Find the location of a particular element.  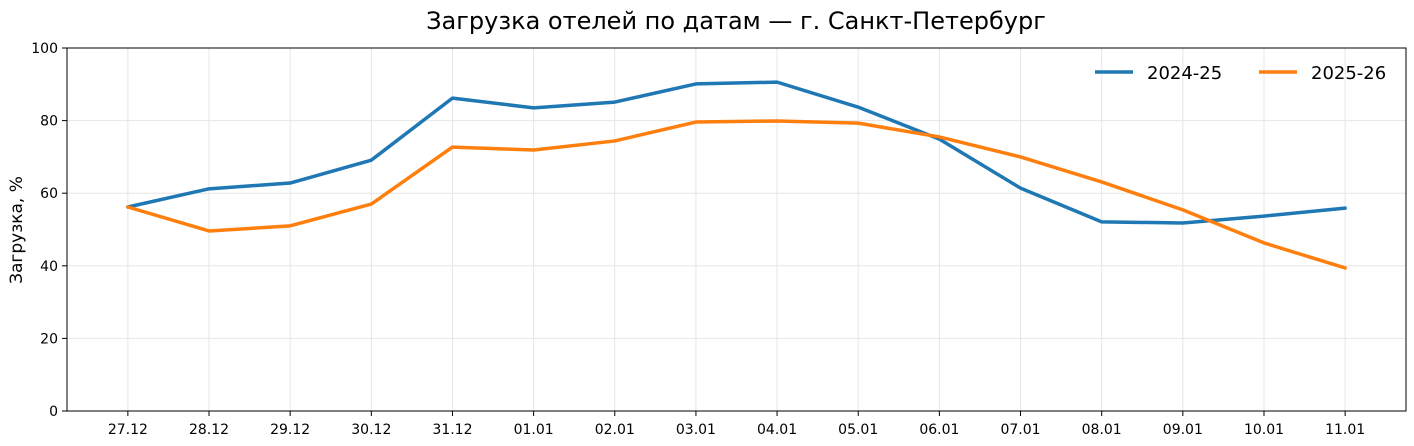

y-tick-label: 100 is located at coordinates (44, 49).